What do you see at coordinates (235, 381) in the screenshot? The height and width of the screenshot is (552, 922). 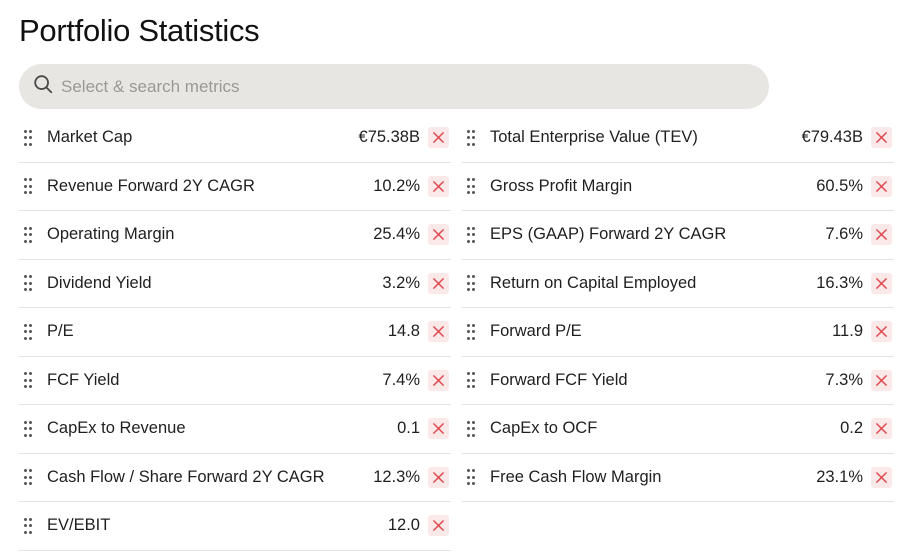 I see `metric-row-fcf-yield: FCF Yield 7.4%` at bounding box center [235, 381].